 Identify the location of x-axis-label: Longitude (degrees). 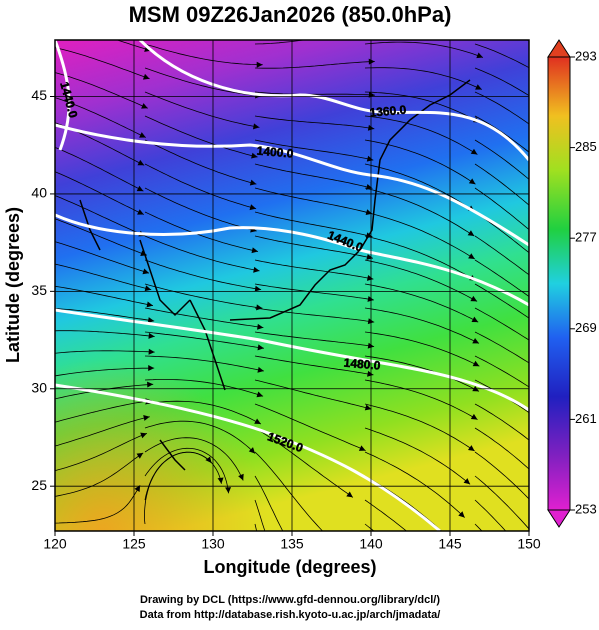
(289, 567).